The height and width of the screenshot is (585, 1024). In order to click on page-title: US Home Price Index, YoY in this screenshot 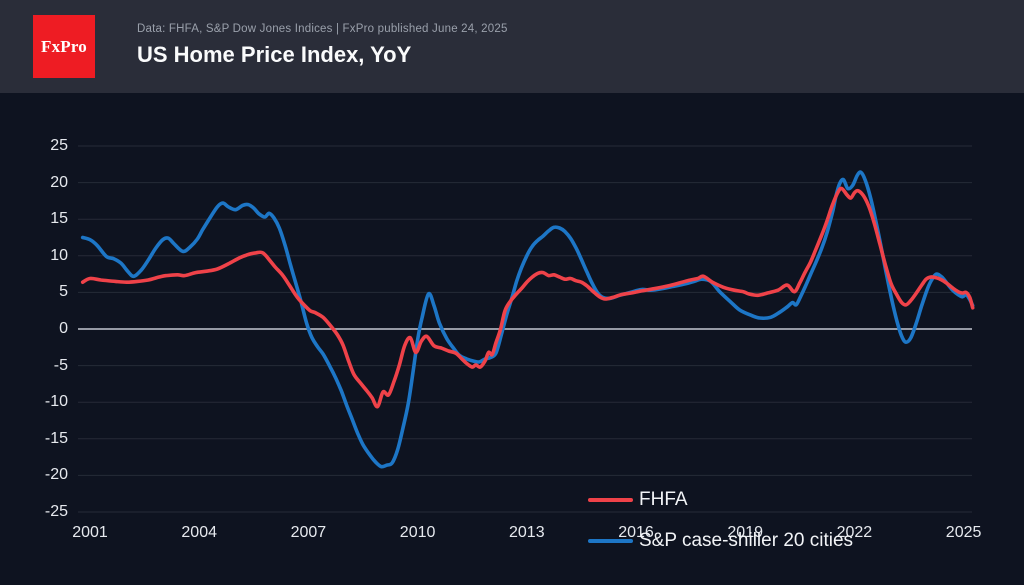, I will do `click(274, 54)`.